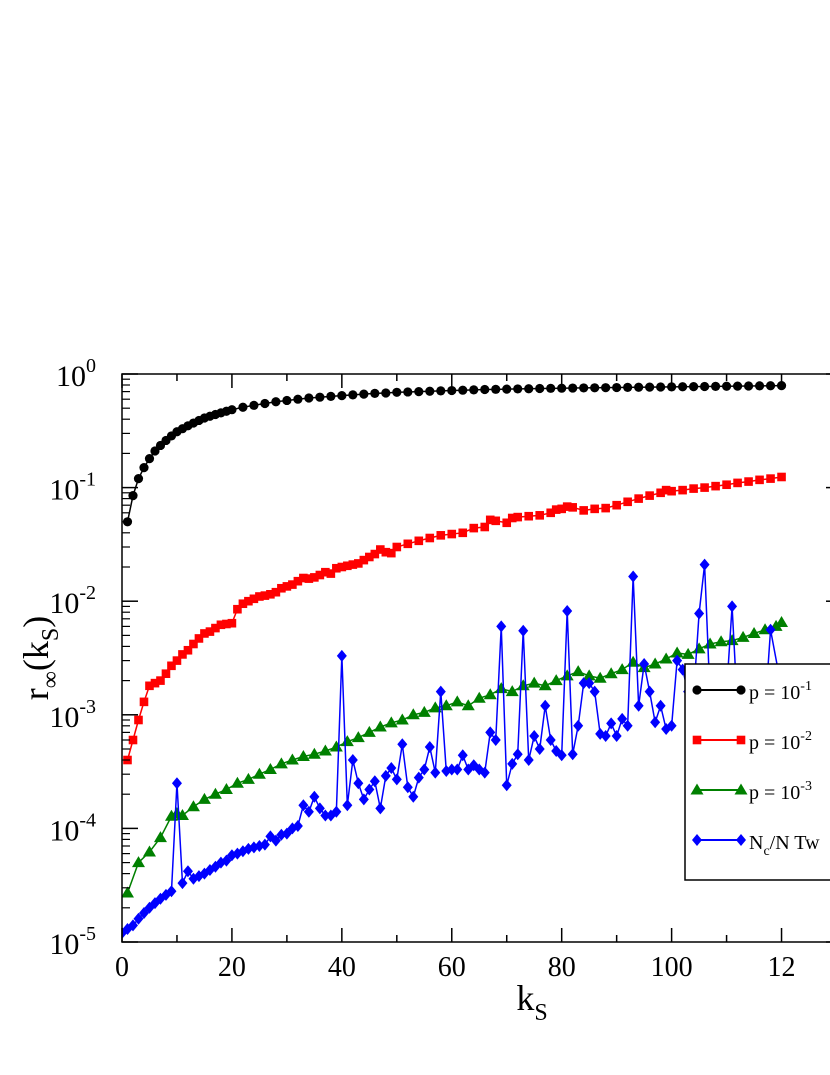 Image resolution: width=830 pixels, height=1075 pixels. I want to click on x-label-main: k, so click(525, 998).